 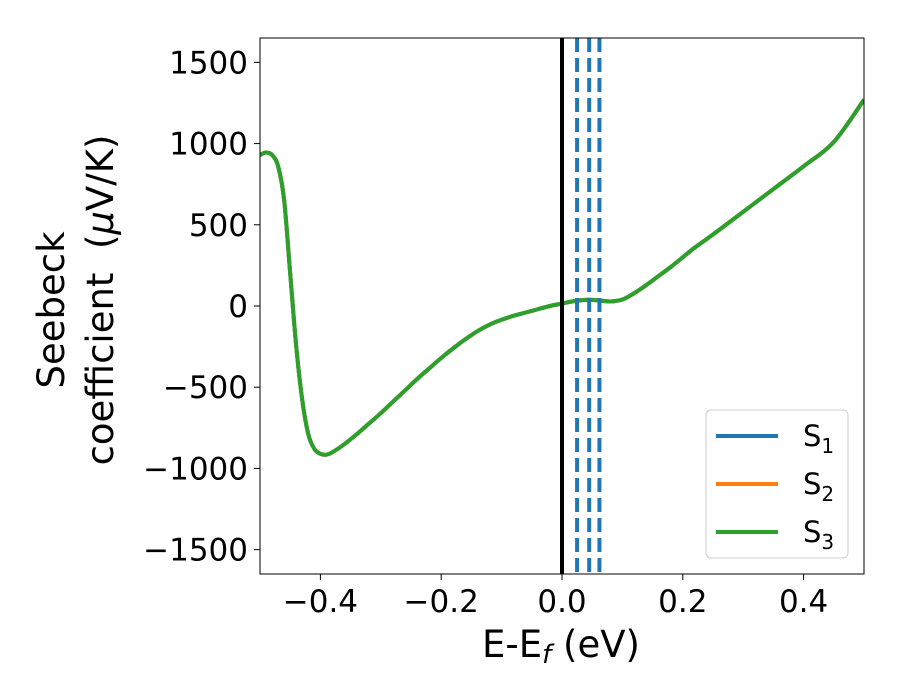 What do you see at coordinates (581, 306) in the screenshot?
I see `vline-layer` at bounding box center [581, 306].